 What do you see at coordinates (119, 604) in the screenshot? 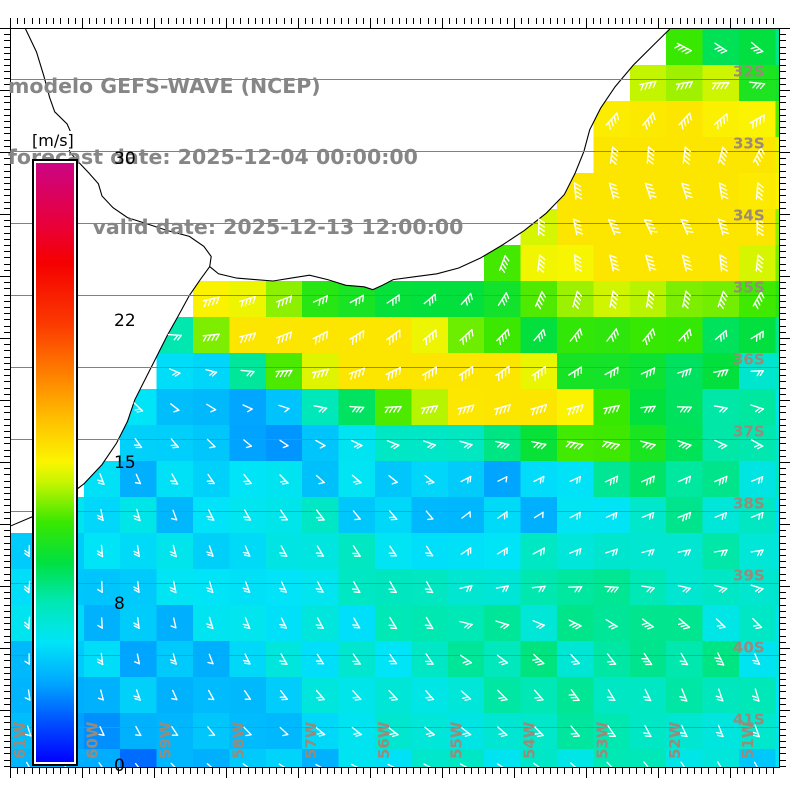
I see `colorbar-tick-8: 8` at bounding box center [119, 604].